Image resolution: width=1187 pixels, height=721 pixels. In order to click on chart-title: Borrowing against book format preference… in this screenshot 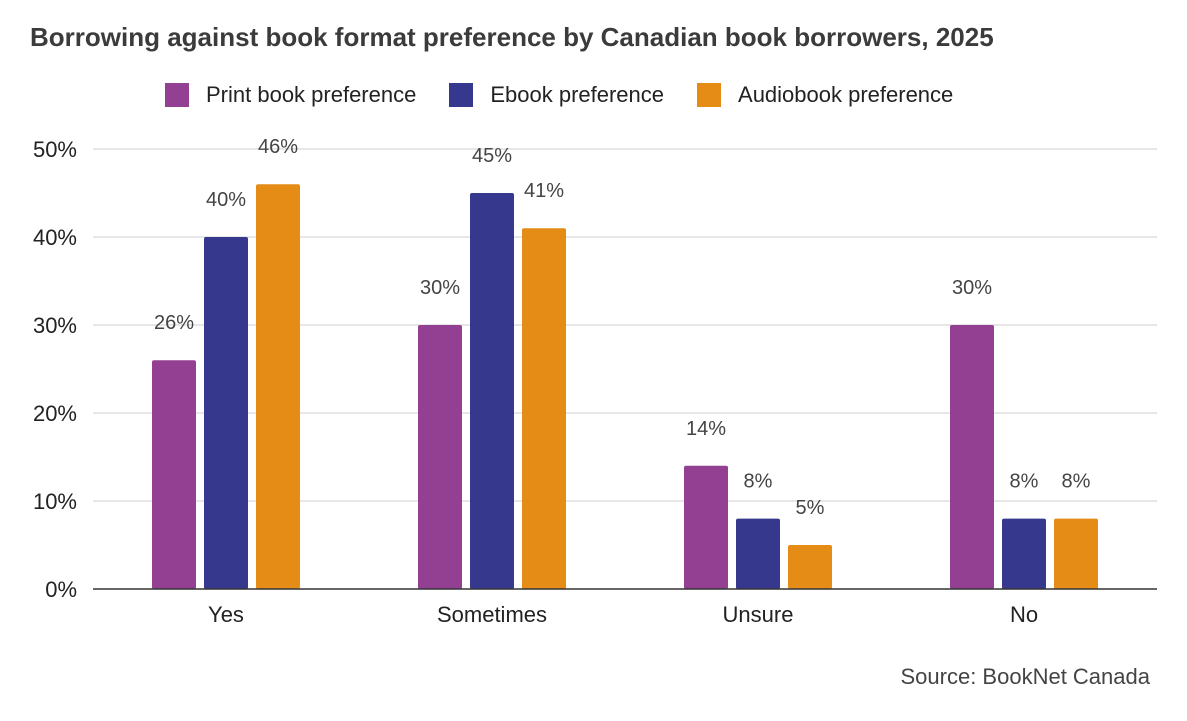, I will do `click(512, 37)`.